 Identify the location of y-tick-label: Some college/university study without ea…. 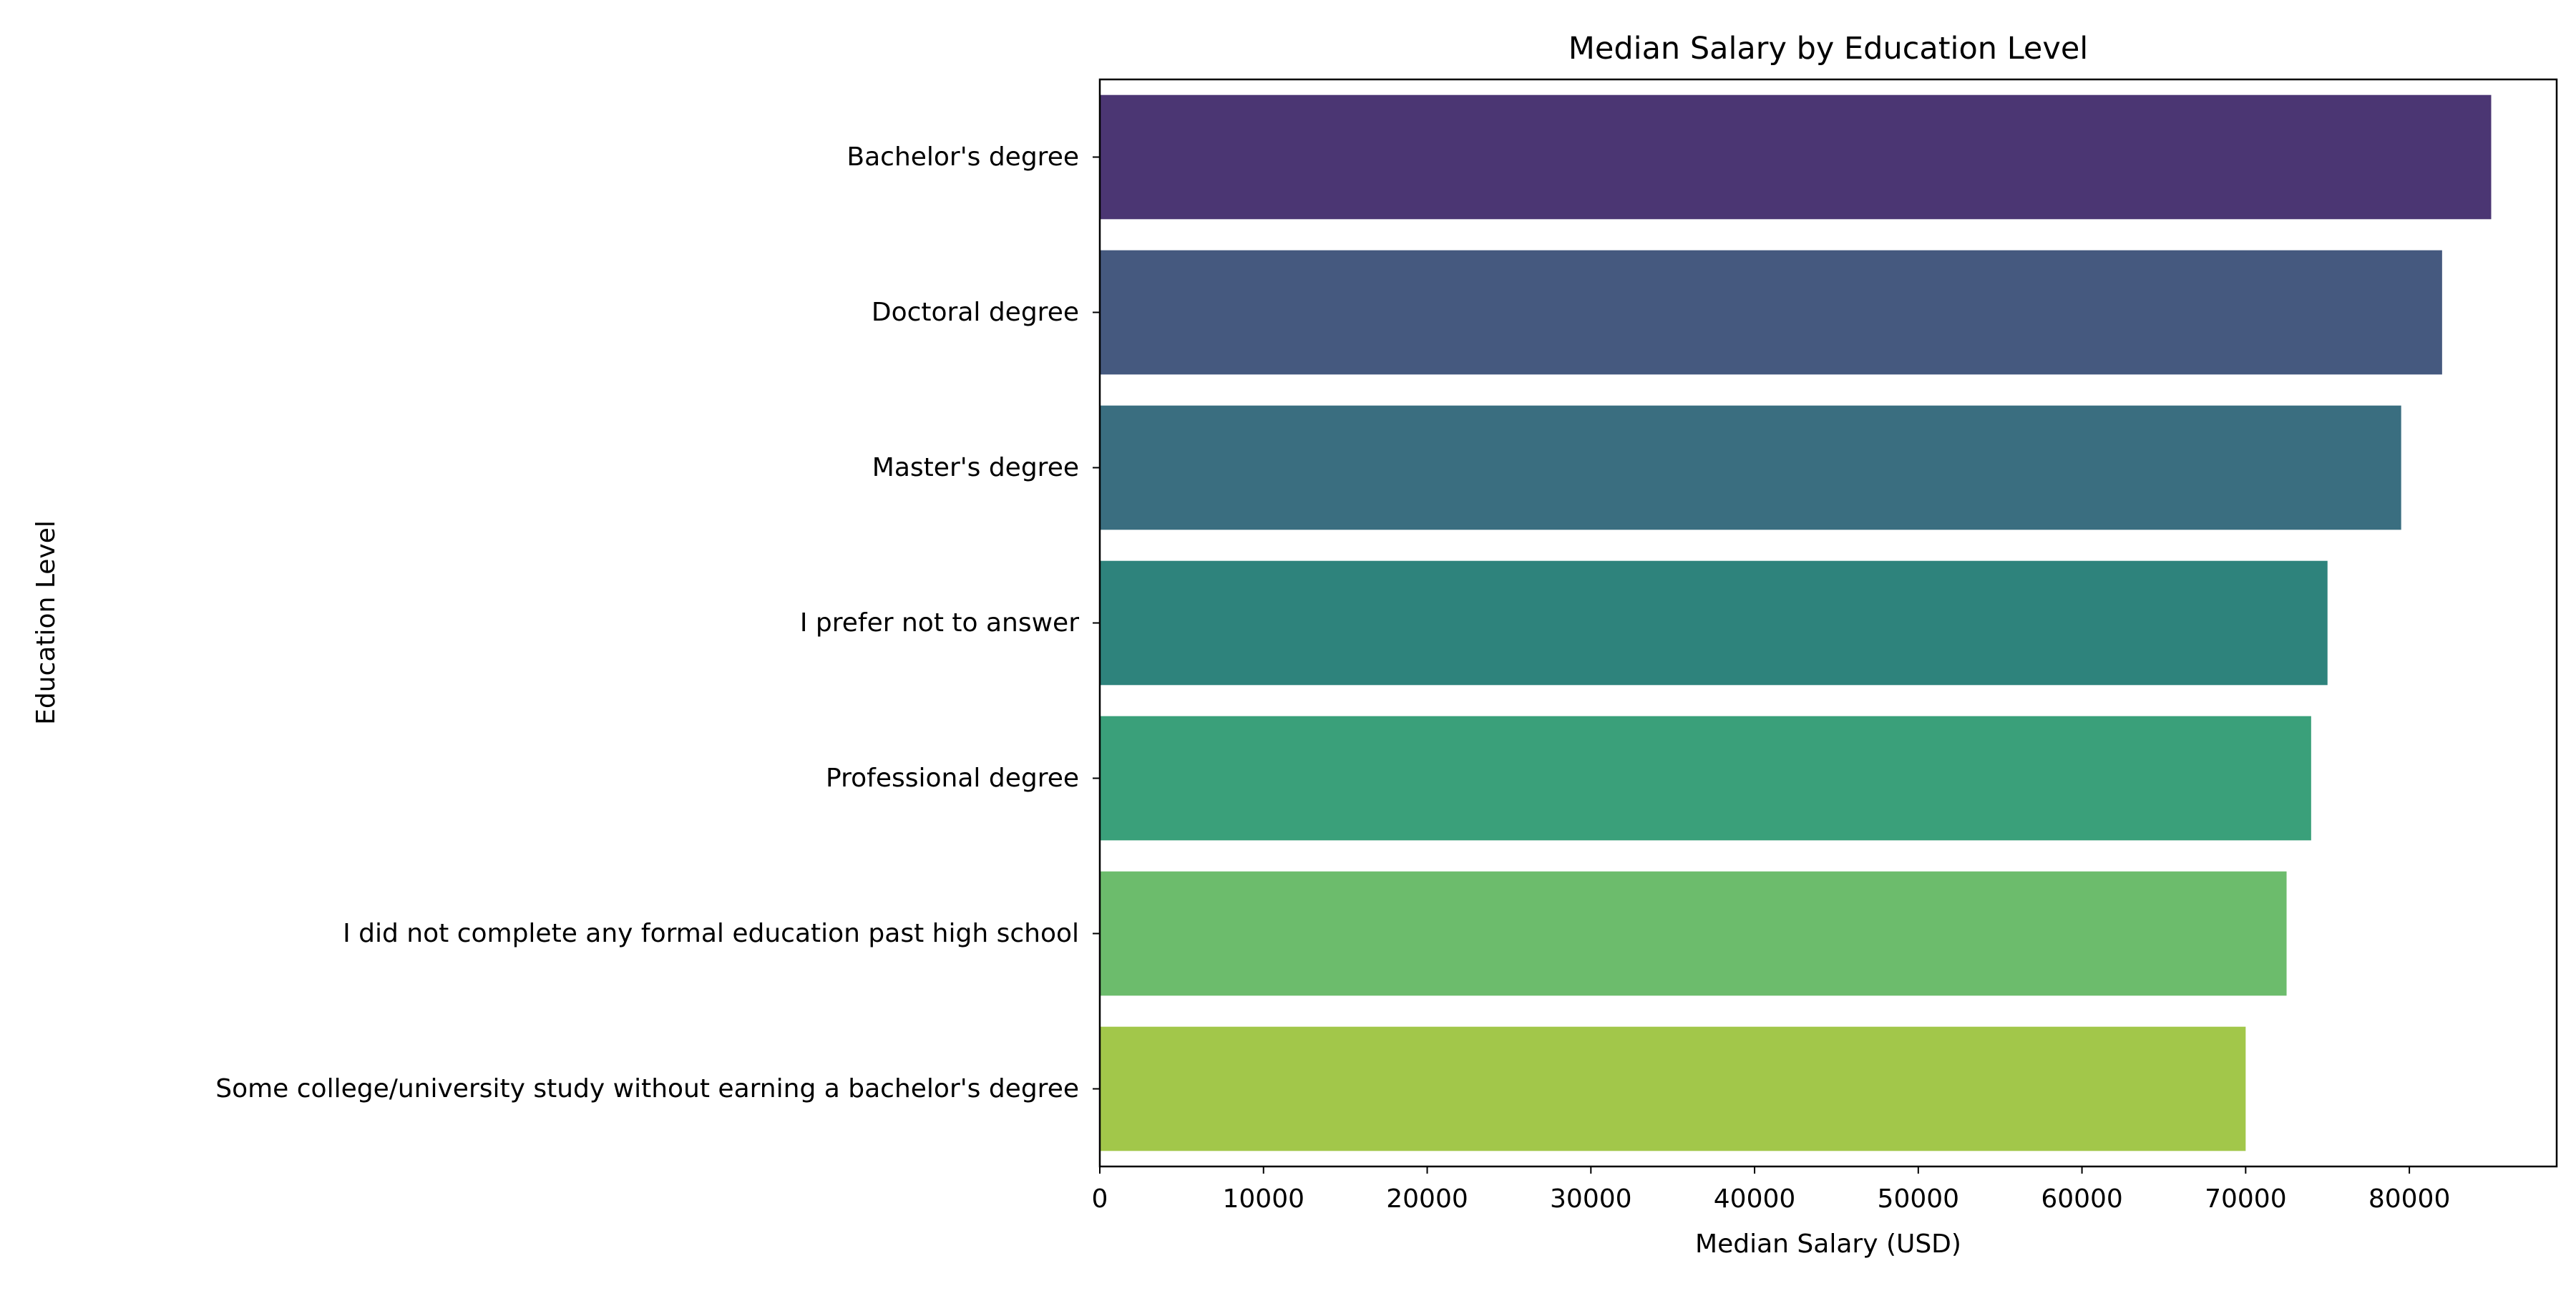
(647, 1089).